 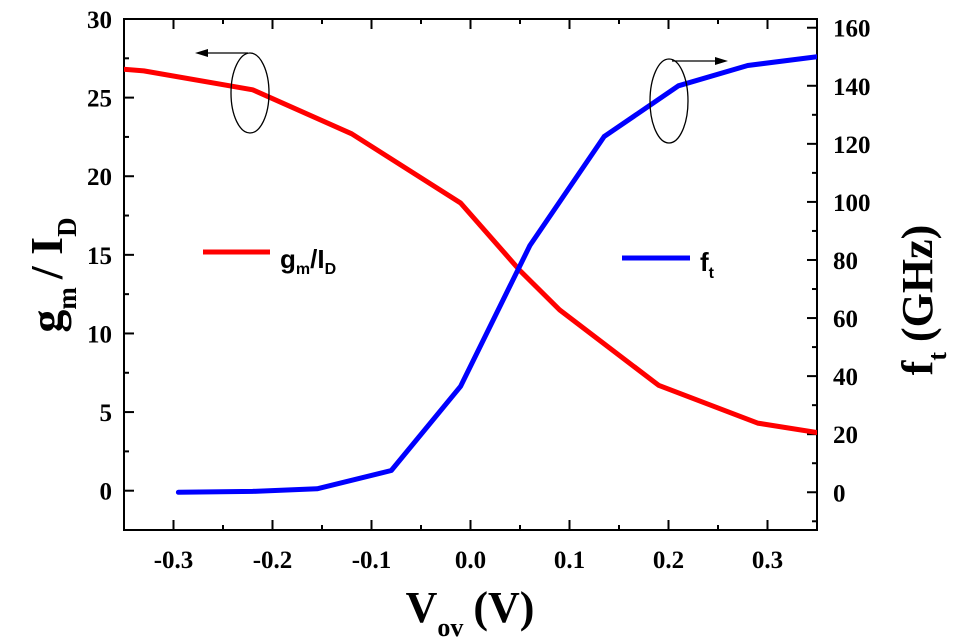 I want to click on legend-gm-id-g: g, so click(x=288, y=259).